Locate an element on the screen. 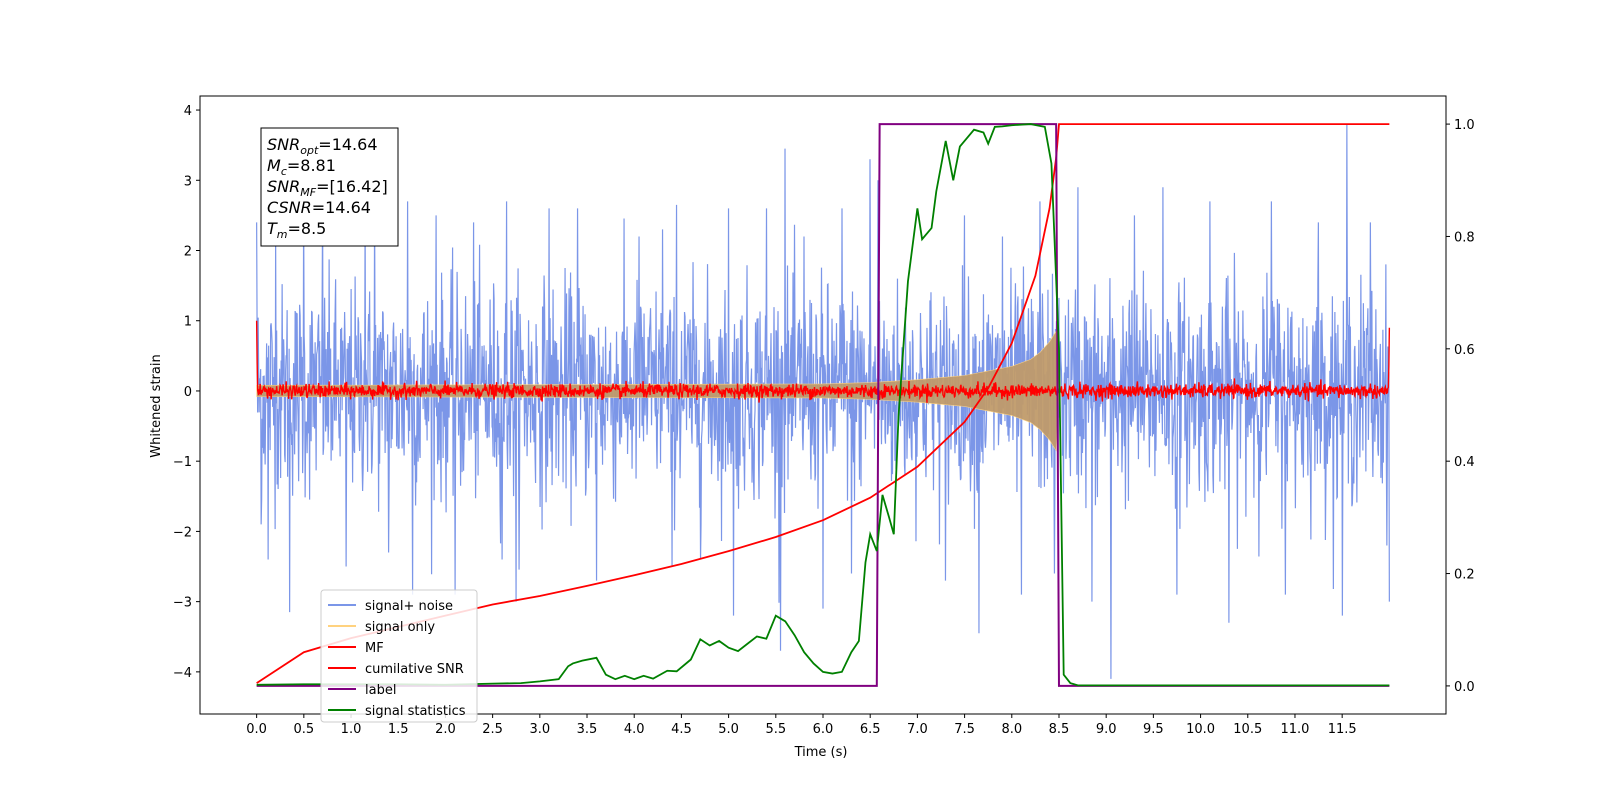  x-tick-label: 11.0 is located at coordinates (1294, 729).